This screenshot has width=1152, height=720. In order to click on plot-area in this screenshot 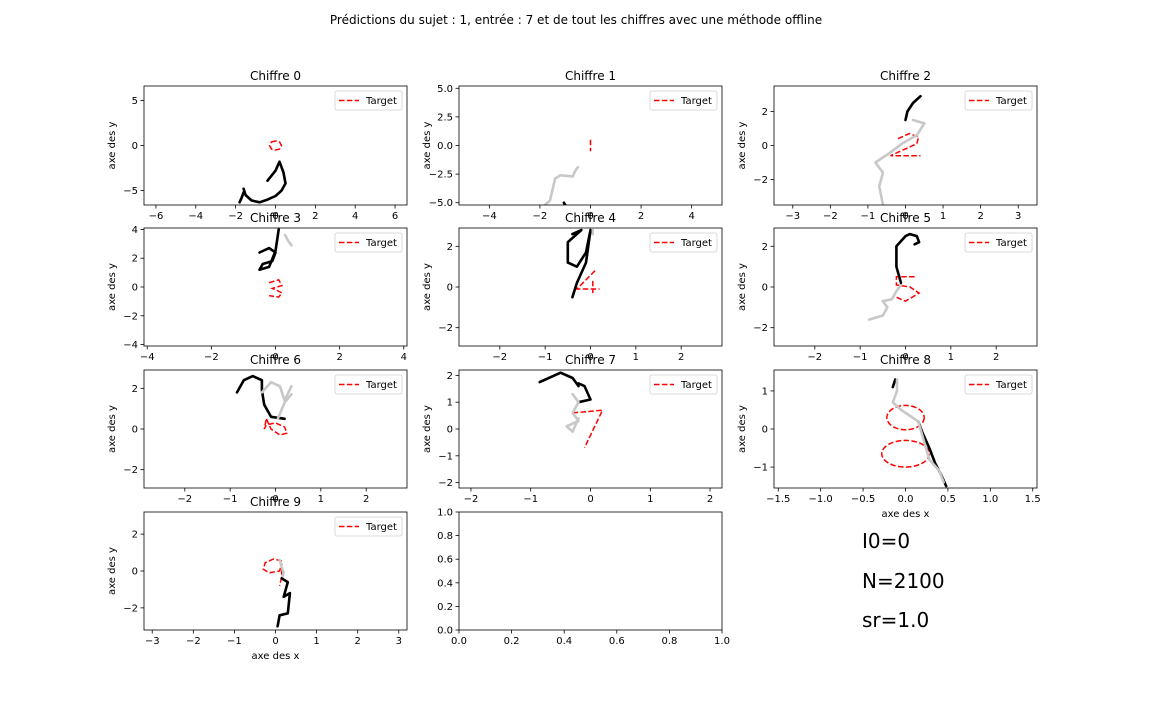, I will do `click(590, 571)`.